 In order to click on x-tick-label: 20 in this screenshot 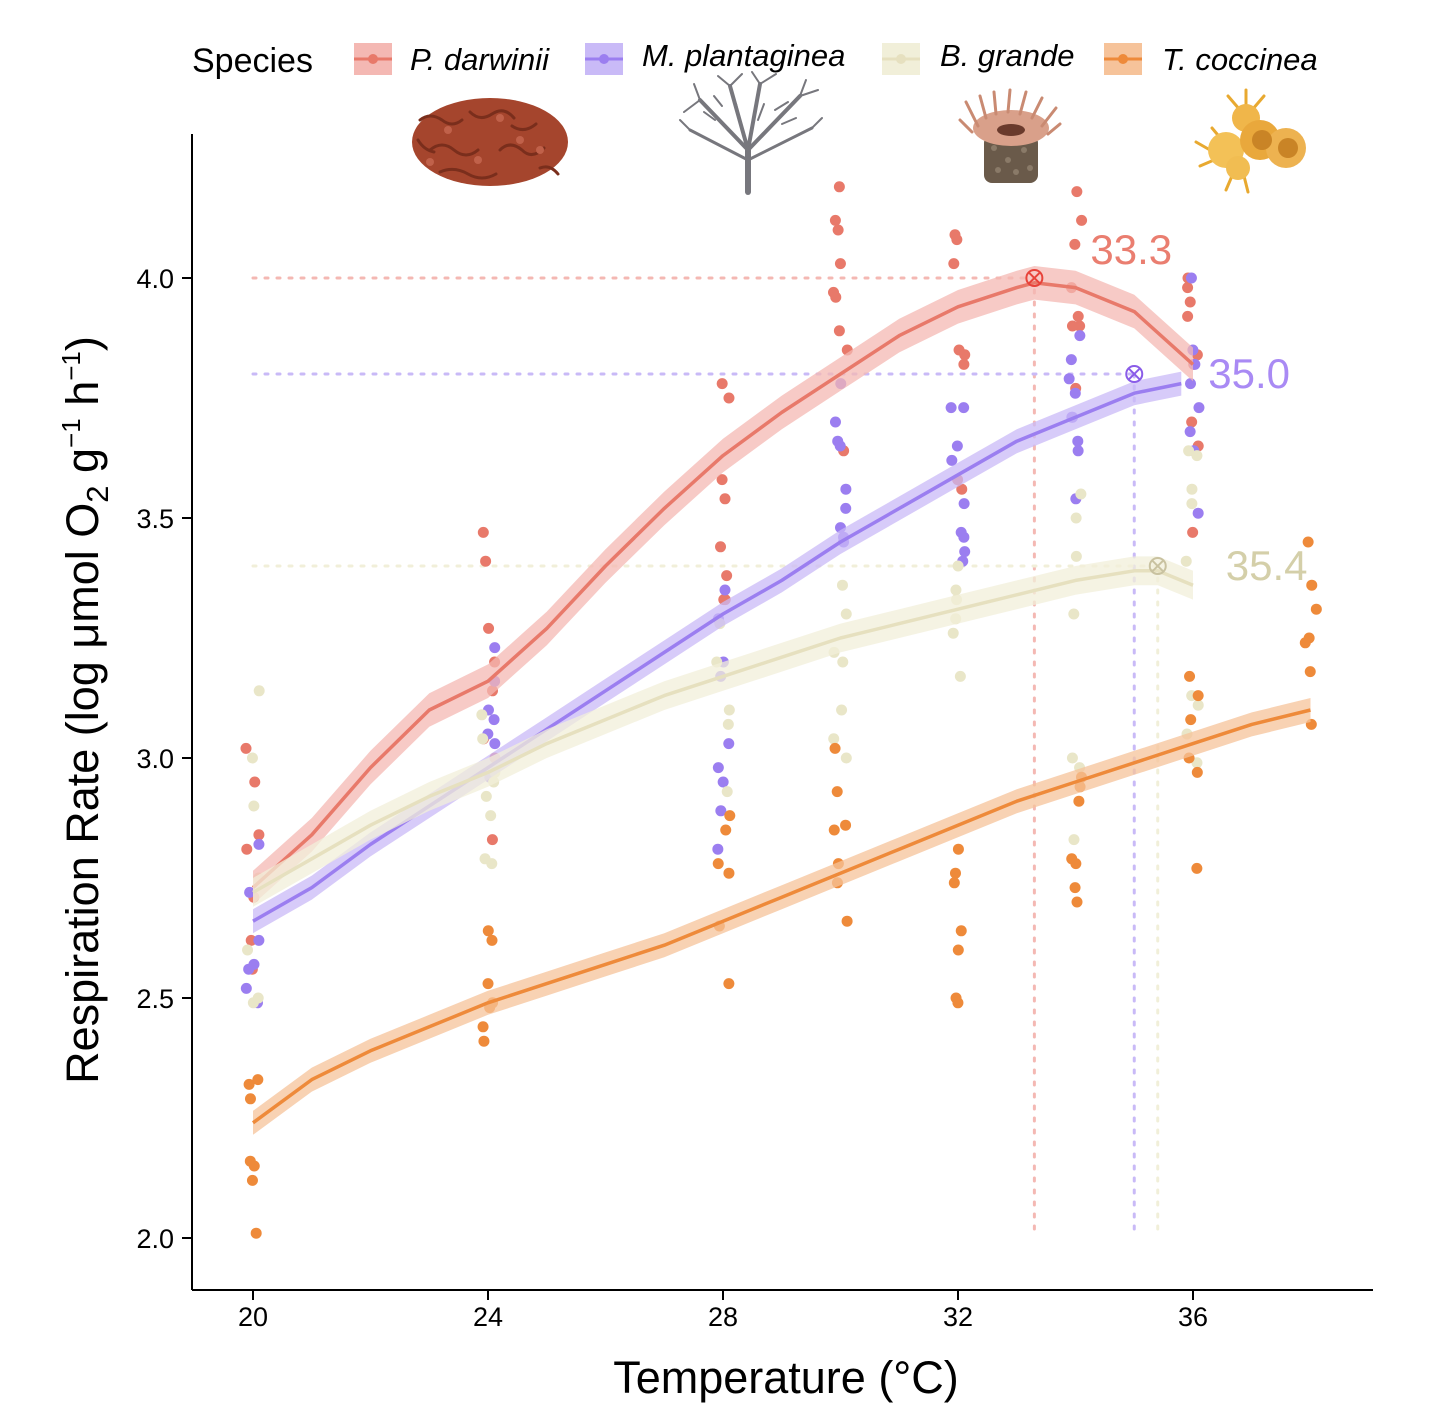, I will do `click(253, 1317)`.